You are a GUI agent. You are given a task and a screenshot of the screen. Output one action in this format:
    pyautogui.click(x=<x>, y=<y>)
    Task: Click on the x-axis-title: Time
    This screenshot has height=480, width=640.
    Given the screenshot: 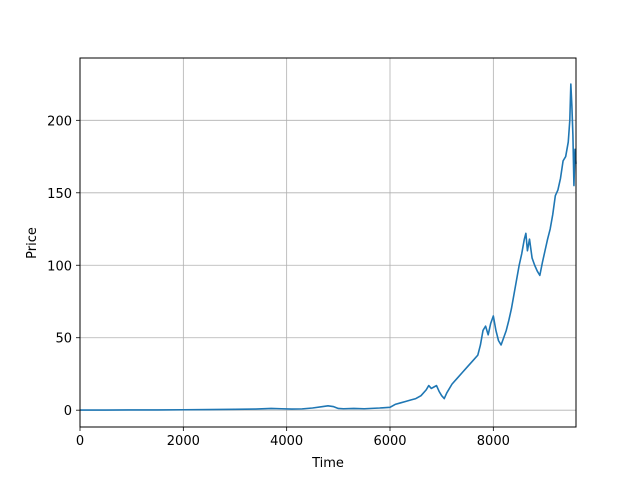 What is the action you would take?
    pyautogui.click(x=327, y=463)
    